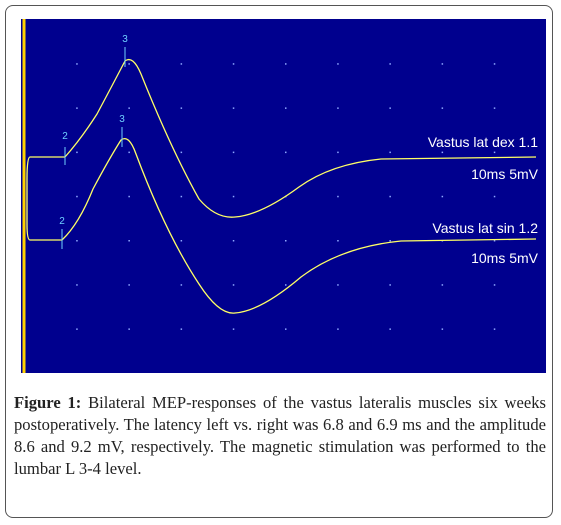 This screenshot has width=561, height=525. I want to click on trace-name: Vastus lat sin 1.2, so click(485, 228).